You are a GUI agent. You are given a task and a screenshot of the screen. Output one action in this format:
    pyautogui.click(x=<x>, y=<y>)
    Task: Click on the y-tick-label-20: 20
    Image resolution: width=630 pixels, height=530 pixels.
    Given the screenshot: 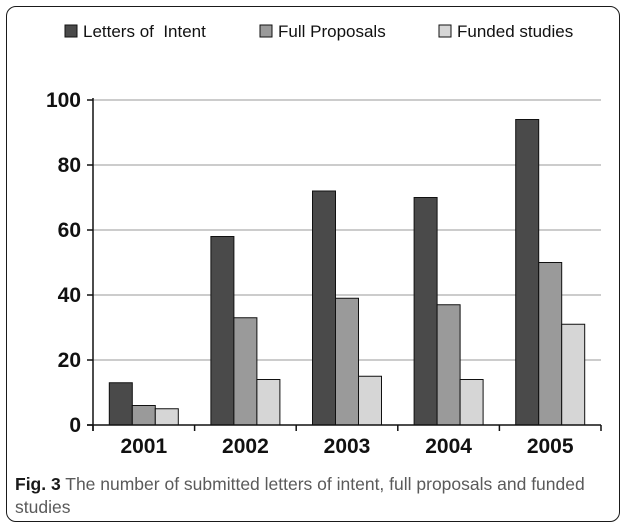 What is the action you would take?
    pyautogui.click(x=69, y=360)
    